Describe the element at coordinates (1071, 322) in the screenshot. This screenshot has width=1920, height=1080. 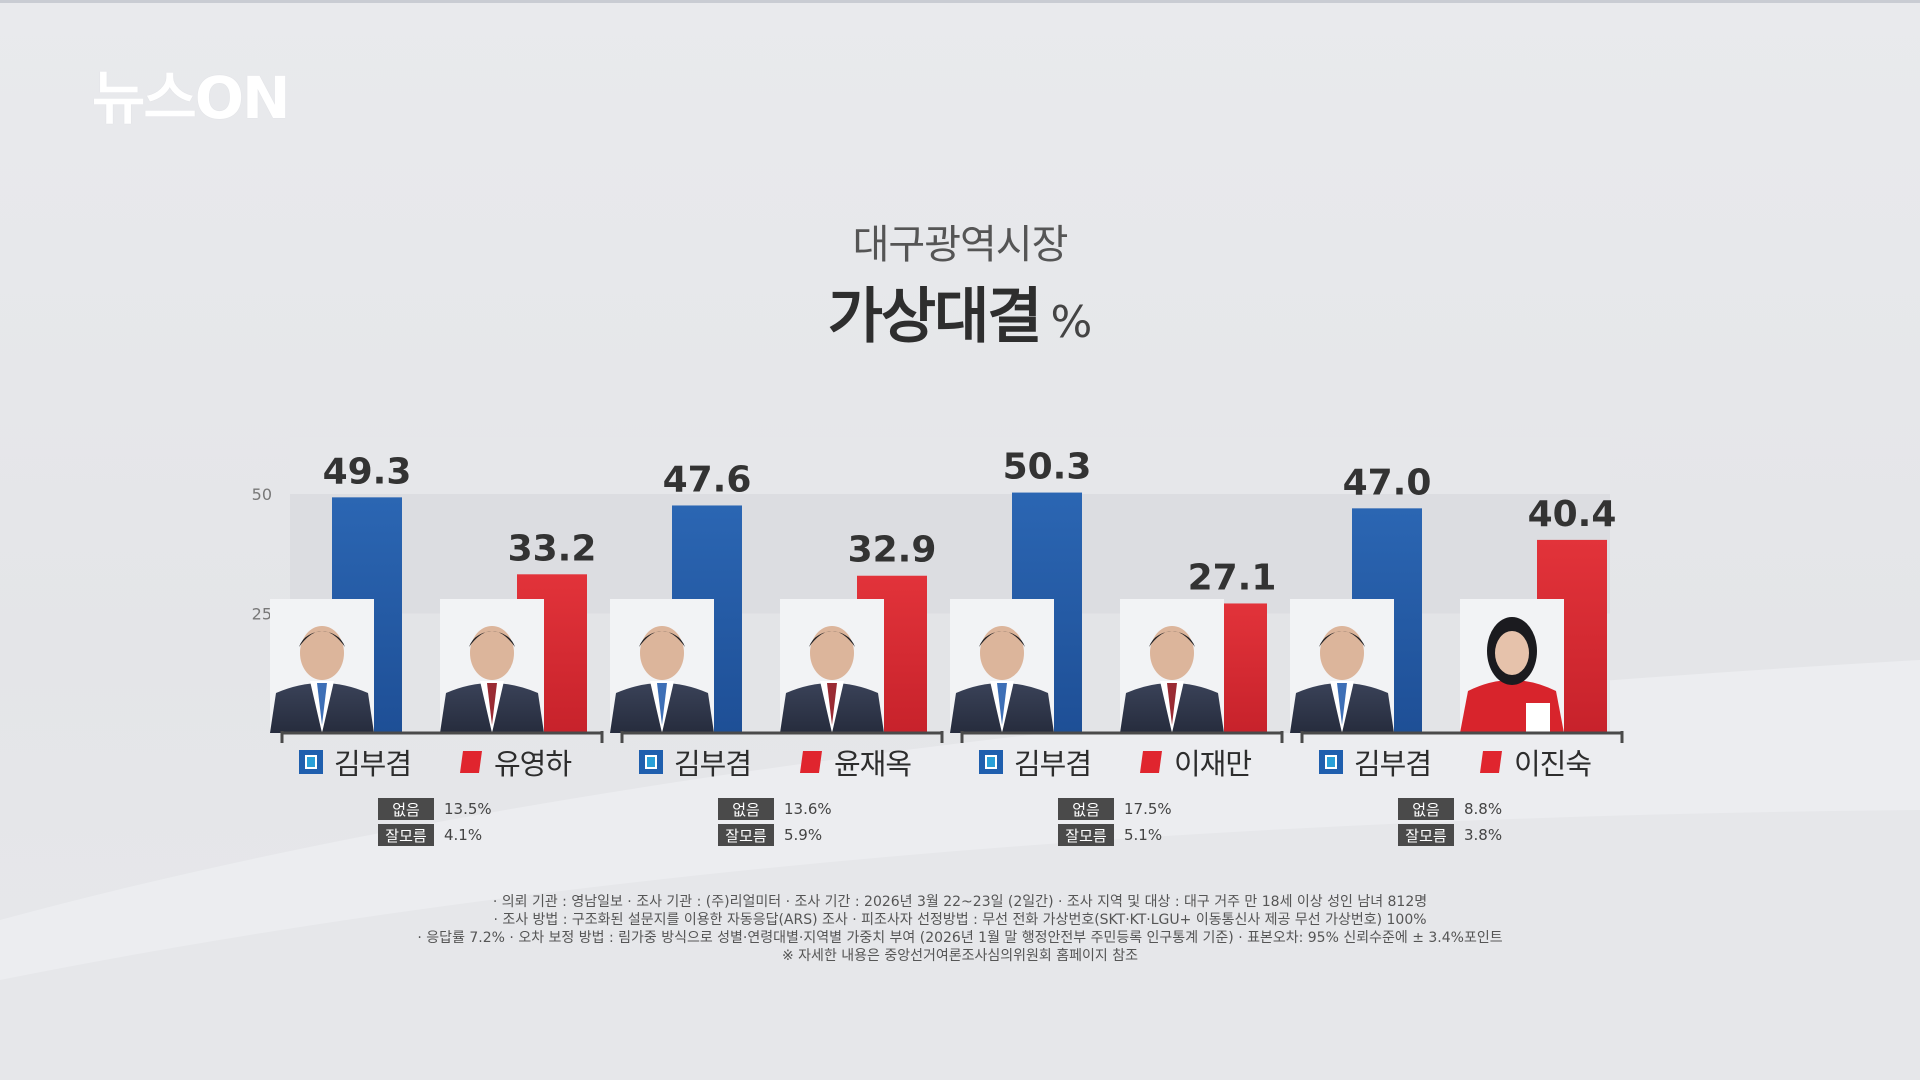
I see `chart-unit: %` at that location.